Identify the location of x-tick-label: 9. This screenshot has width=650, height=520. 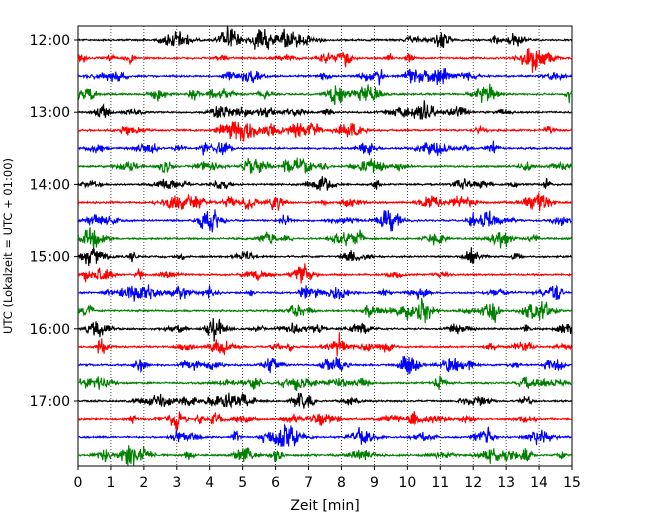
(374, 483).